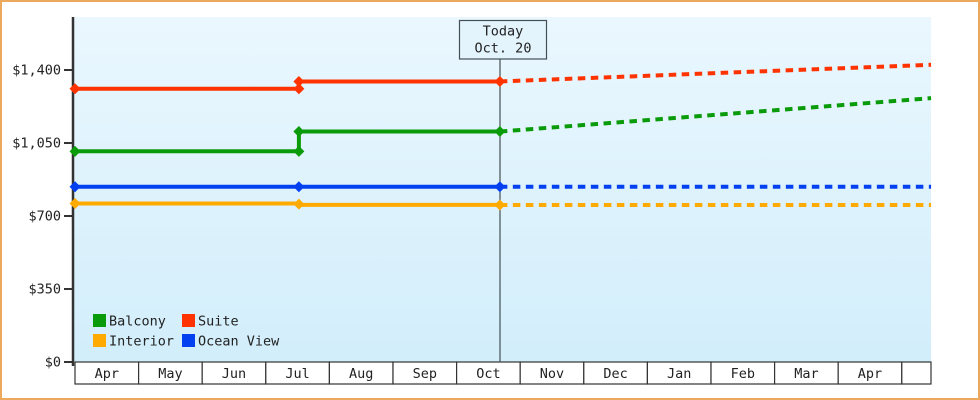  What do you see at coordinates (503, 32) in the screenshot?
I see `today-label: Today` at bounding box center [503, 32].